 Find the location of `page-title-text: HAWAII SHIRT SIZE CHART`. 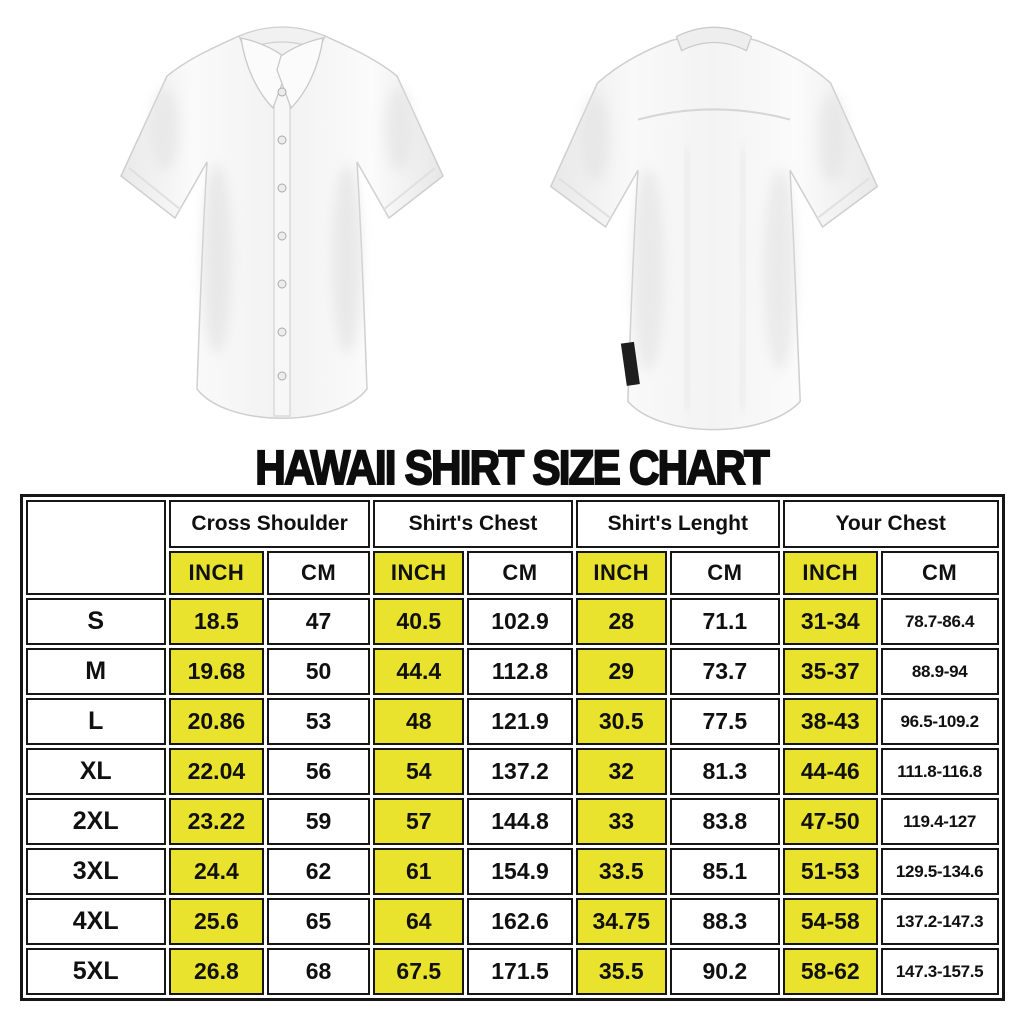

page-title-text: HAWAII SHIRT SIZE CHART is located at coordinates (513, 467).